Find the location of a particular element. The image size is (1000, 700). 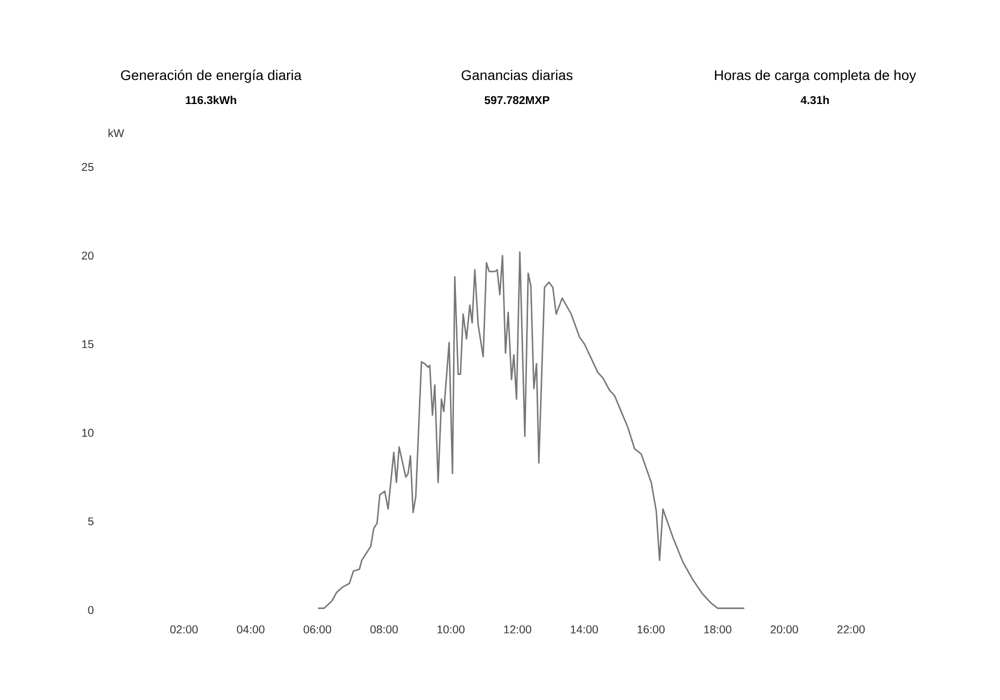

text: Generación de energía diaria is located at coordinates (211, 76).